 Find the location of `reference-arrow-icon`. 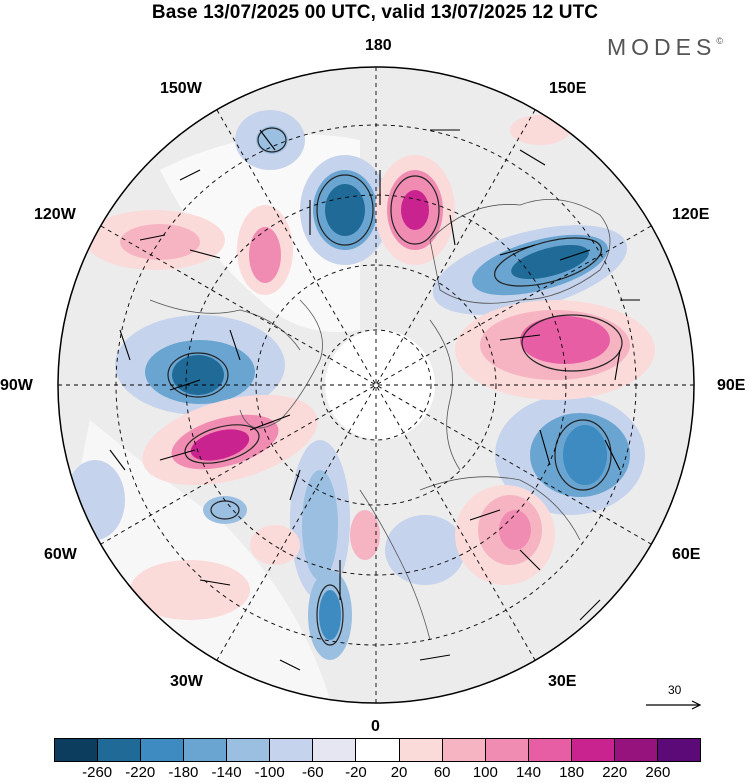

reference-arrow-icon is located at coordinates (674, 705).